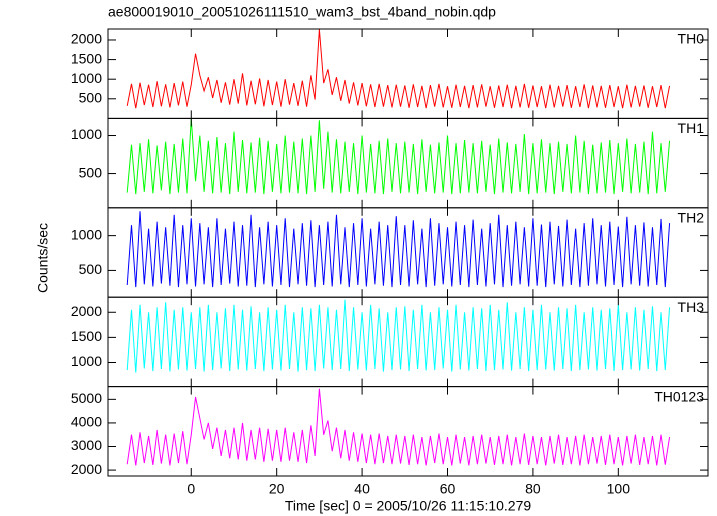  I want to click on x-tick-label: 60, so click(448, 489).